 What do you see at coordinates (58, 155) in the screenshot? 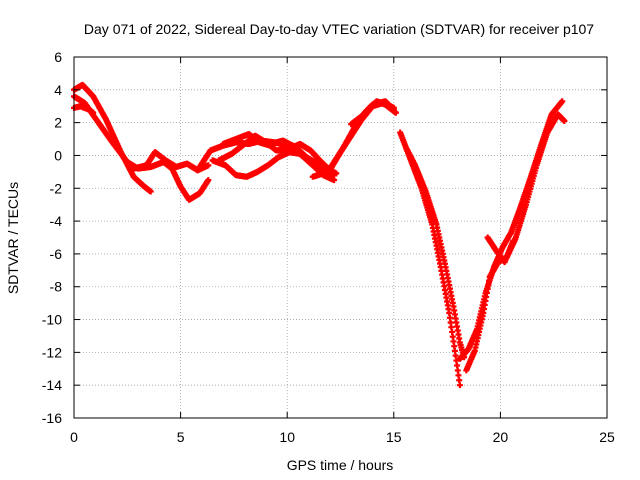
I see `y-tick-label: 0` at bounding box center [58, 155].